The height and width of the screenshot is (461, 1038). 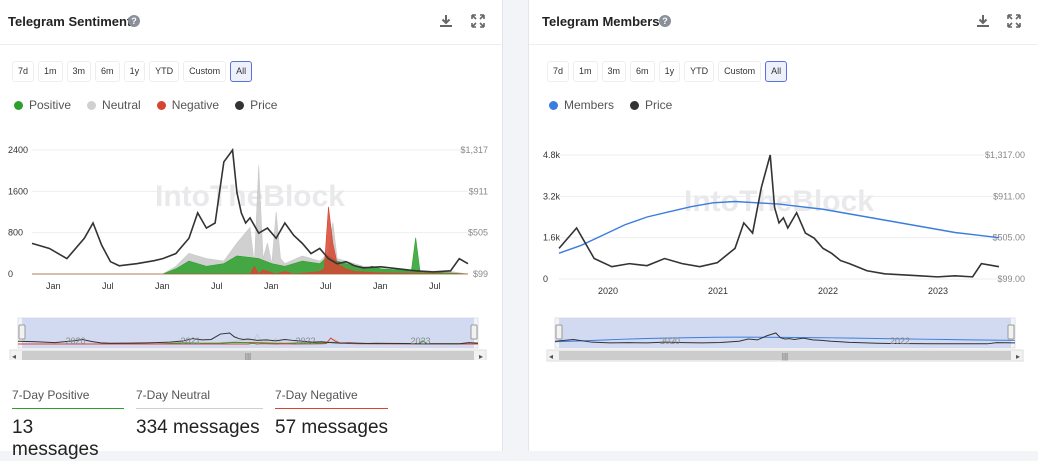 I want to click on y-left-tick: 4.8k, so click(x=552, y=155).